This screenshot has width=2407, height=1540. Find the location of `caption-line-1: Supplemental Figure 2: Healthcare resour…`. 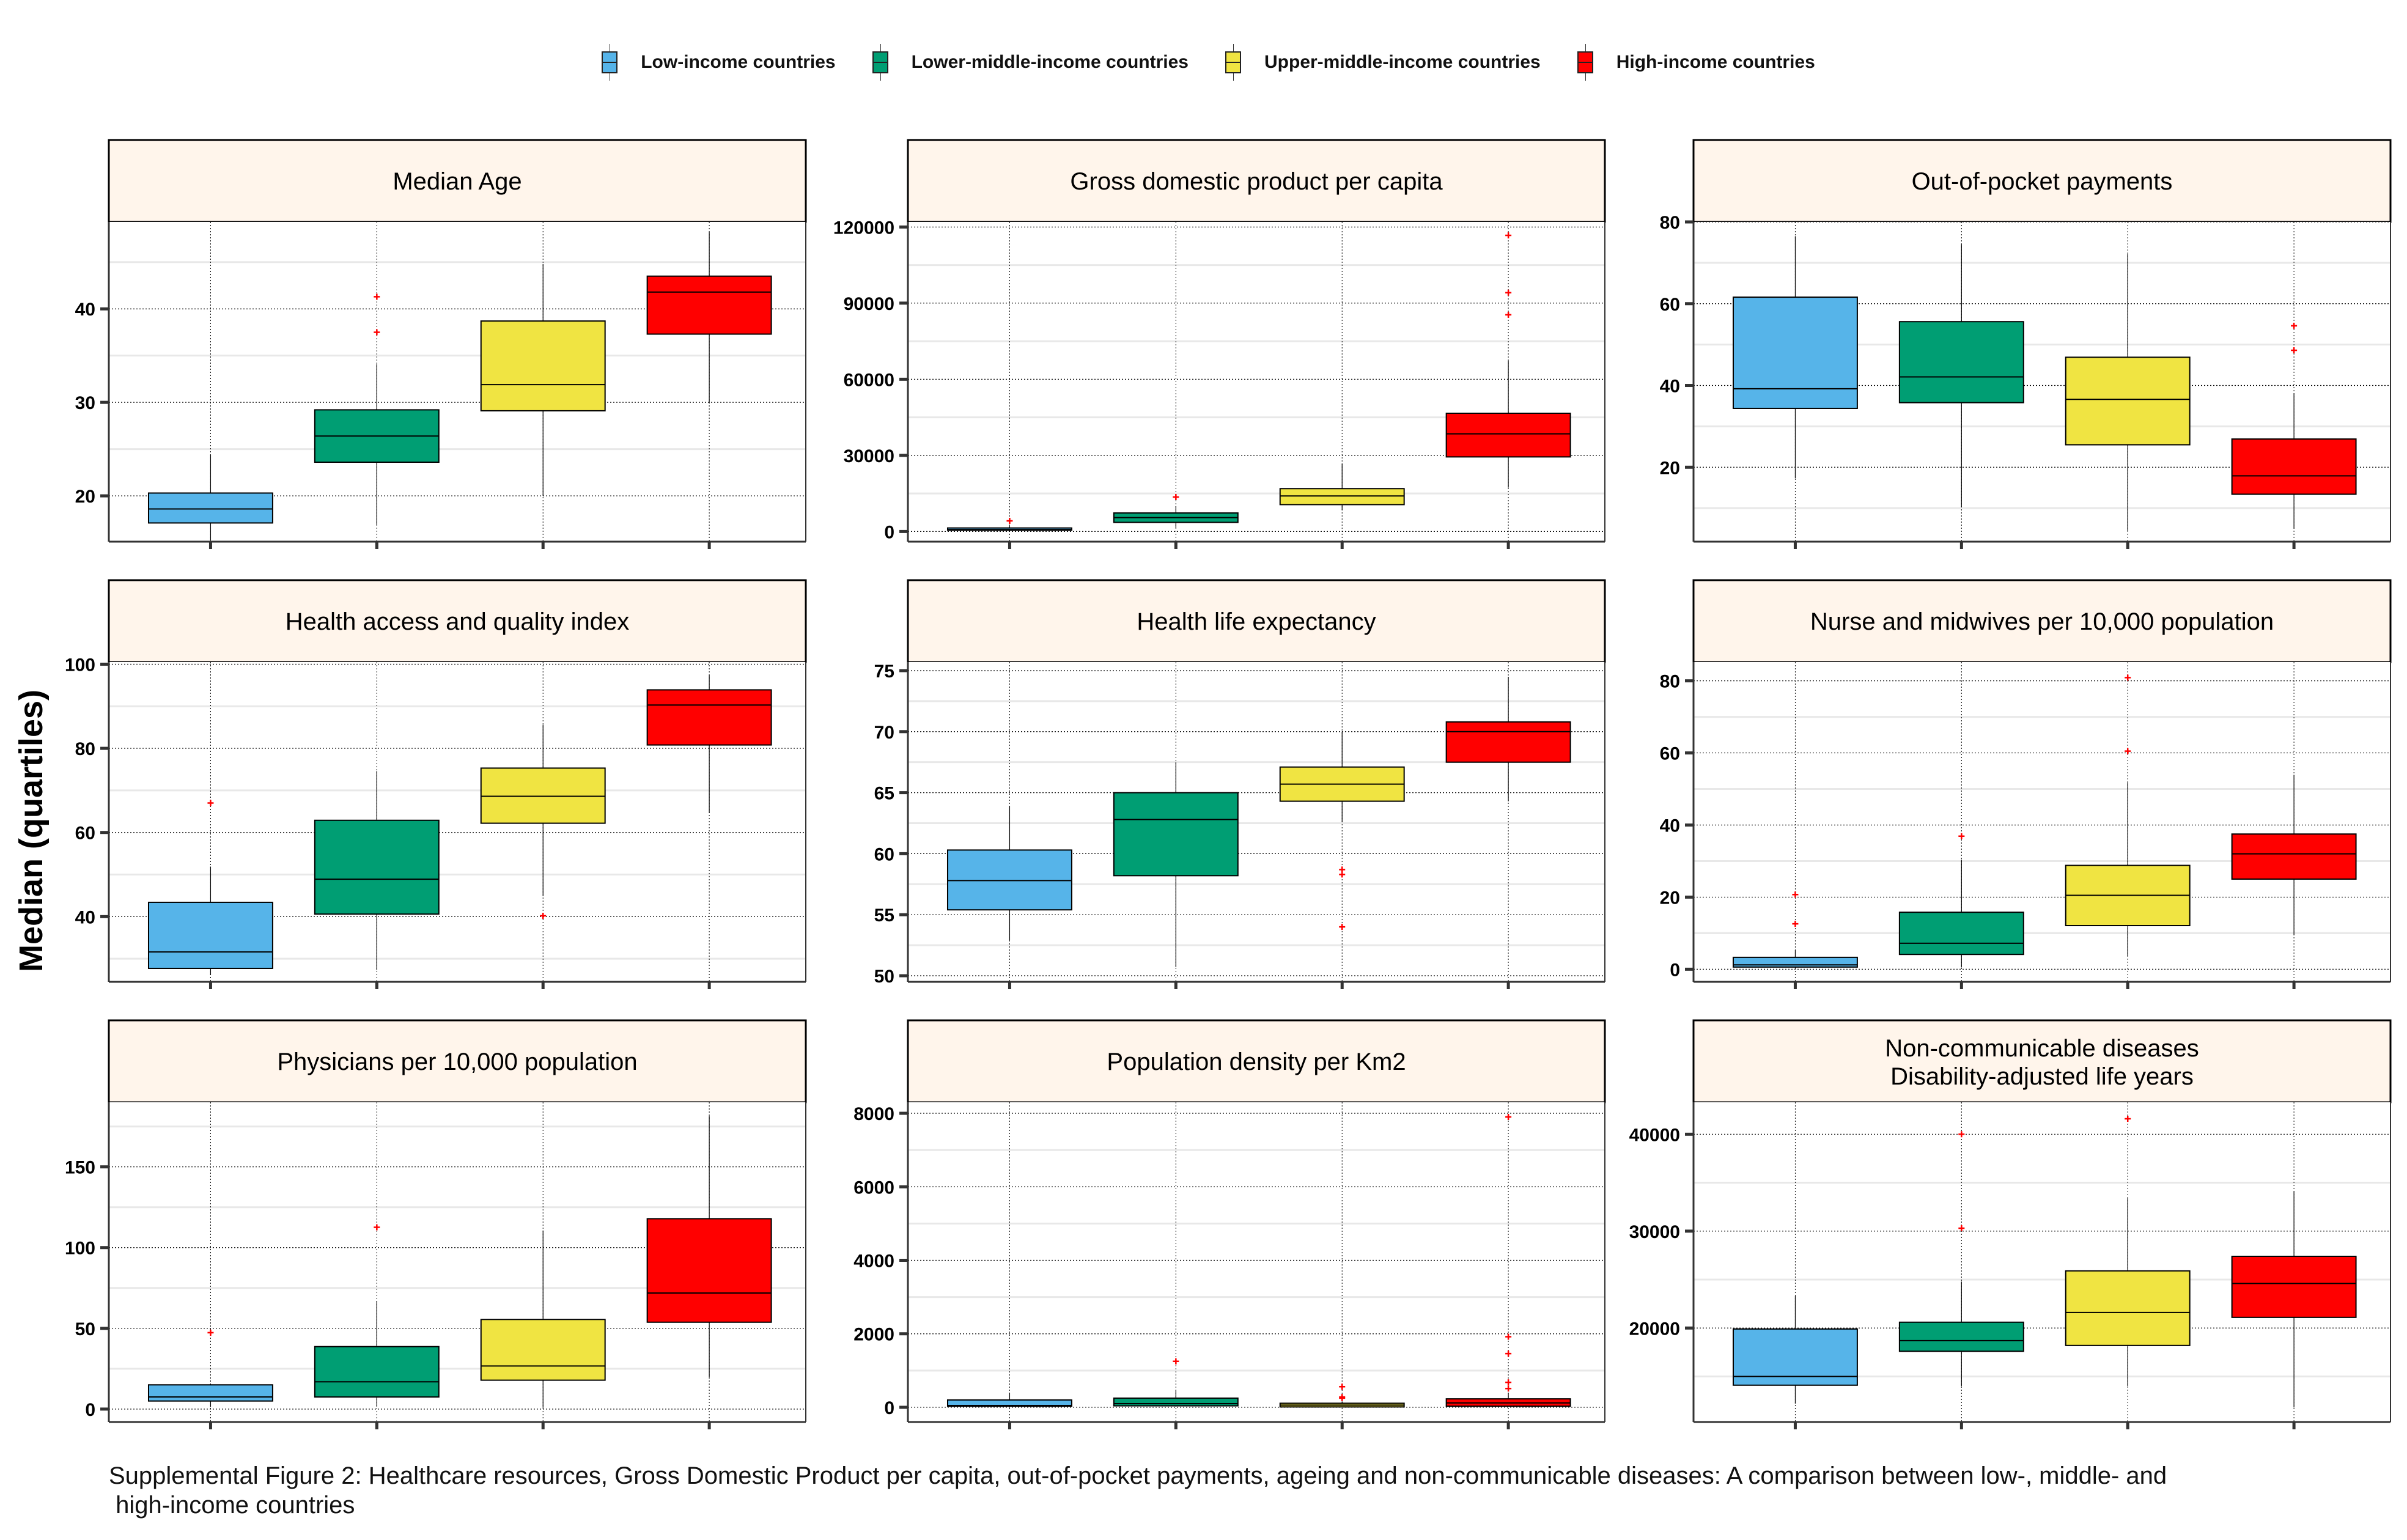

caption-line-1: Supplemental Figure 2: Healthcare resour… is located at coordinates (1138, 1475).